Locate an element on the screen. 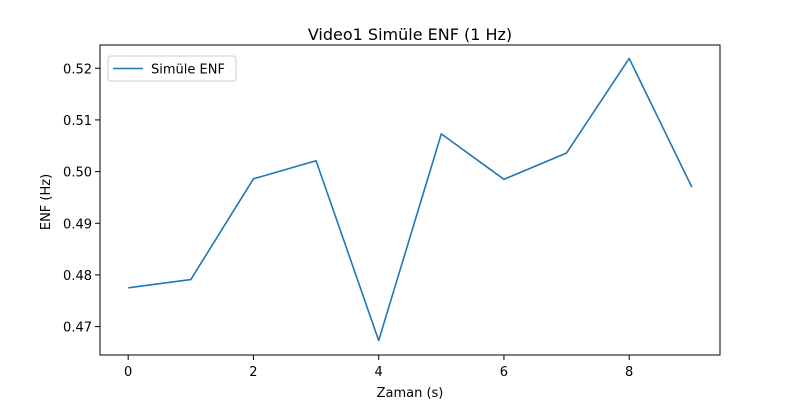 The height and width of the screenshot is (400, 800). x-tick-label: 6 is located at coordinates (504, 372).